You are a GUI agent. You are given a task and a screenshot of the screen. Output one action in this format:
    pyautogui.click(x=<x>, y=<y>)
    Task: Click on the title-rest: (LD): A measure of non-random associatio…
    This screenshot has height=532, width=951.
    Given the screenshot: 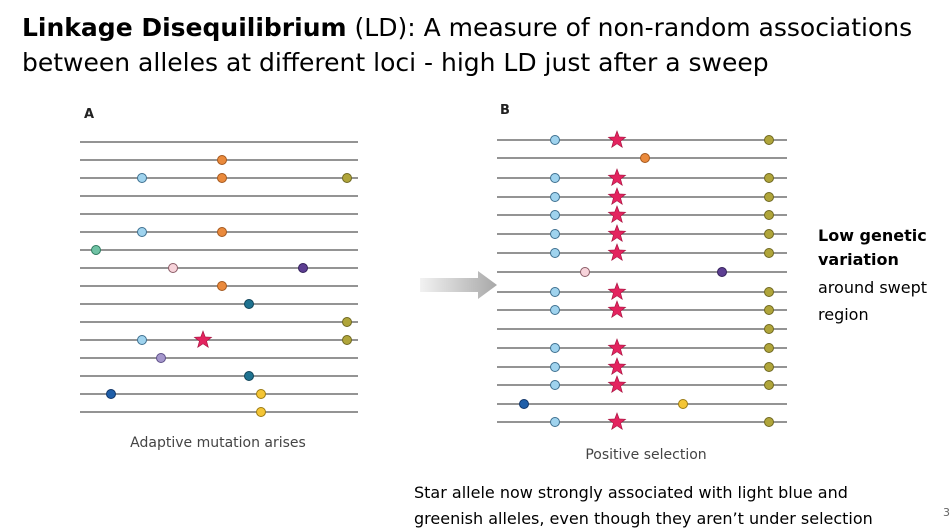 What is the action you would take?
    pyautogui.click(x=634, y=27)
    